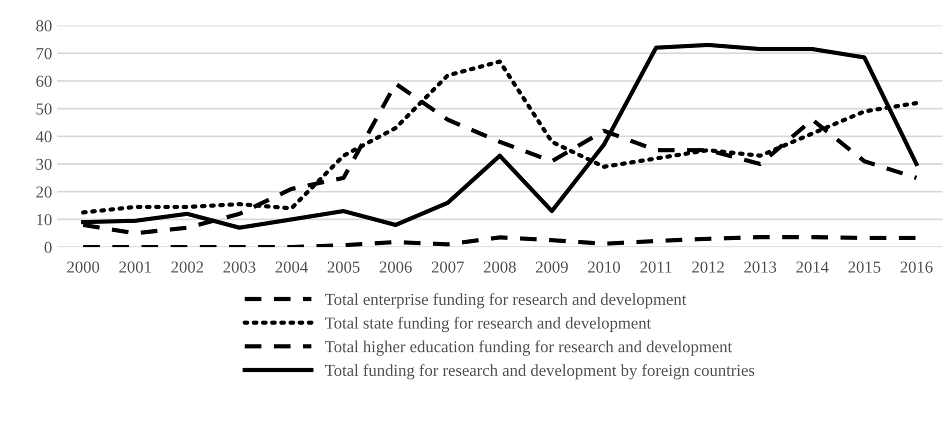 The height and width of the screenshot is (426, 952). What do you see at coordinates (44, 220) in the screenshot?
I see `y-tick-label: 10` at bounding box center [44, 220].